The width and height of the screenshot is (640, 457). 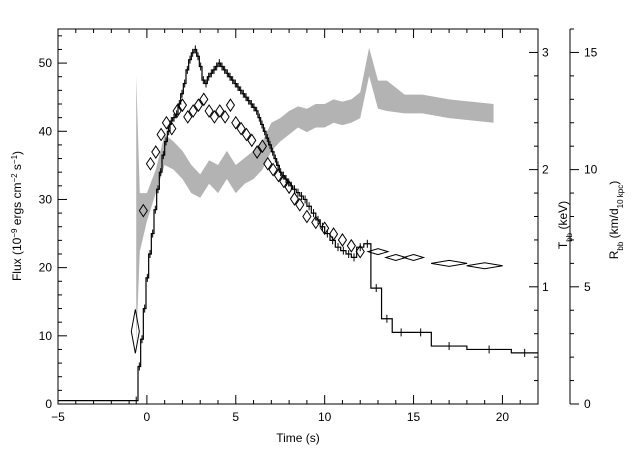 What do you see at coordinates (545, 52) in the screenshot?
I see `y-temp-tick-label: 3` at bounding box center [545, 52].